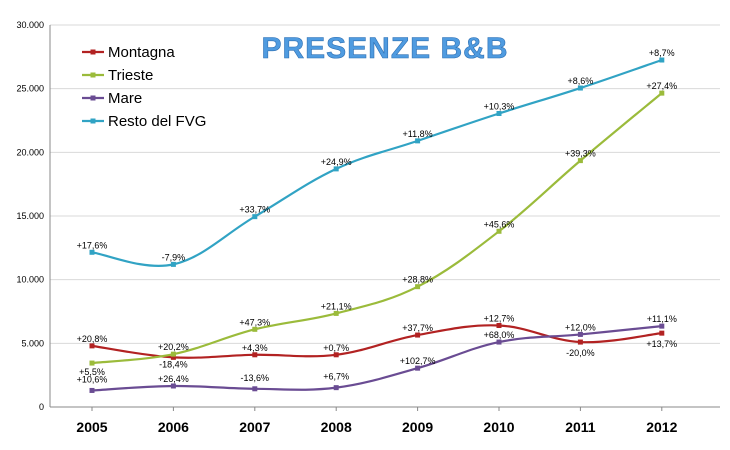 The image size is (730, 450). Describe the element at coordinates (30, 216) in the screenshot. I see `y-tick-label: 15.000` at that location.